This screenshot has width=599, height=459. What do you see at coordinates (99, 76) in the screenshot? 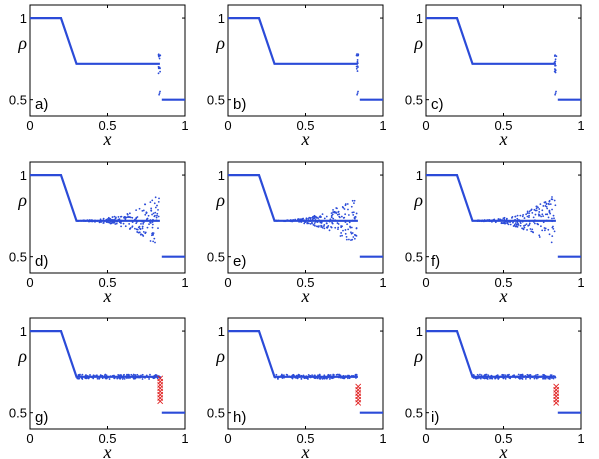
I see `panel-a: 0 0.5 1 0.5 1 x ρ a)` at bounding box center [99, 76].